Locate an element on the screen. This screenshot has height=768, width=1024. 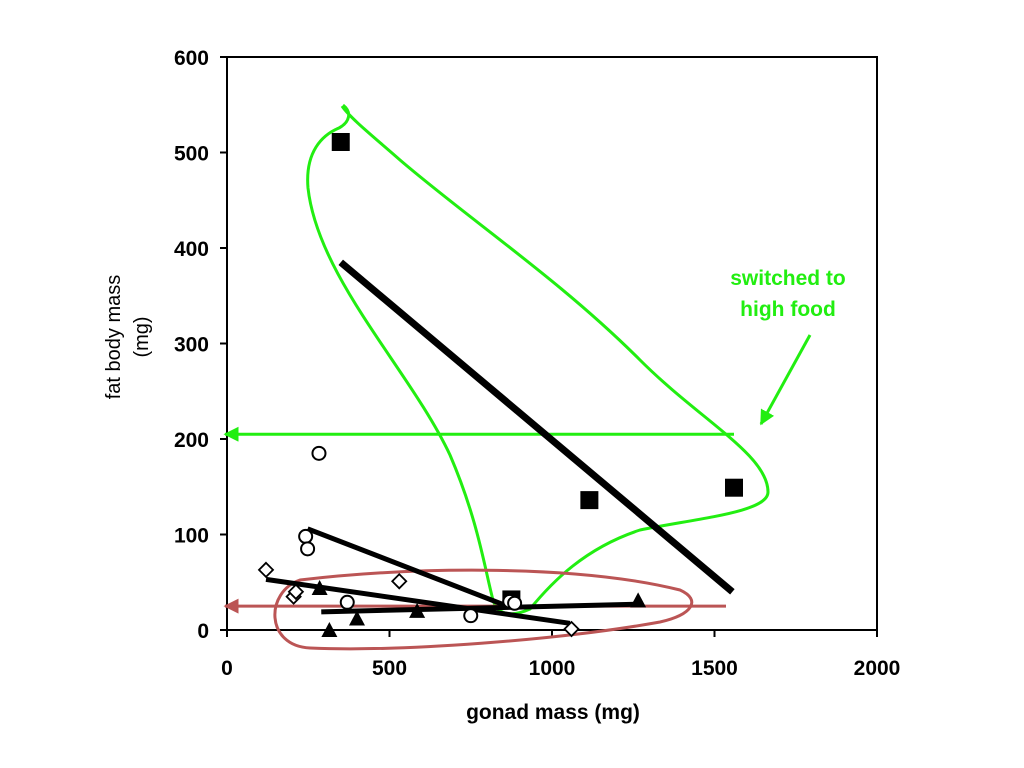
x-tick-label: 2000 is located at coordinates (877, 668).